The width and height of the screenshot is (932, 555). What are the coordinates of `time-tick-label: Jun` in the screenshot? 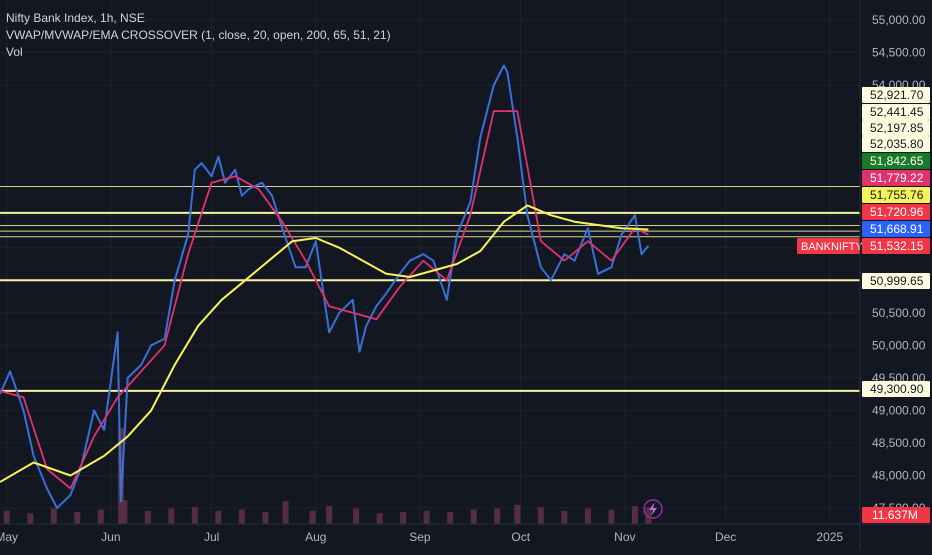 It's located at (110, 537).